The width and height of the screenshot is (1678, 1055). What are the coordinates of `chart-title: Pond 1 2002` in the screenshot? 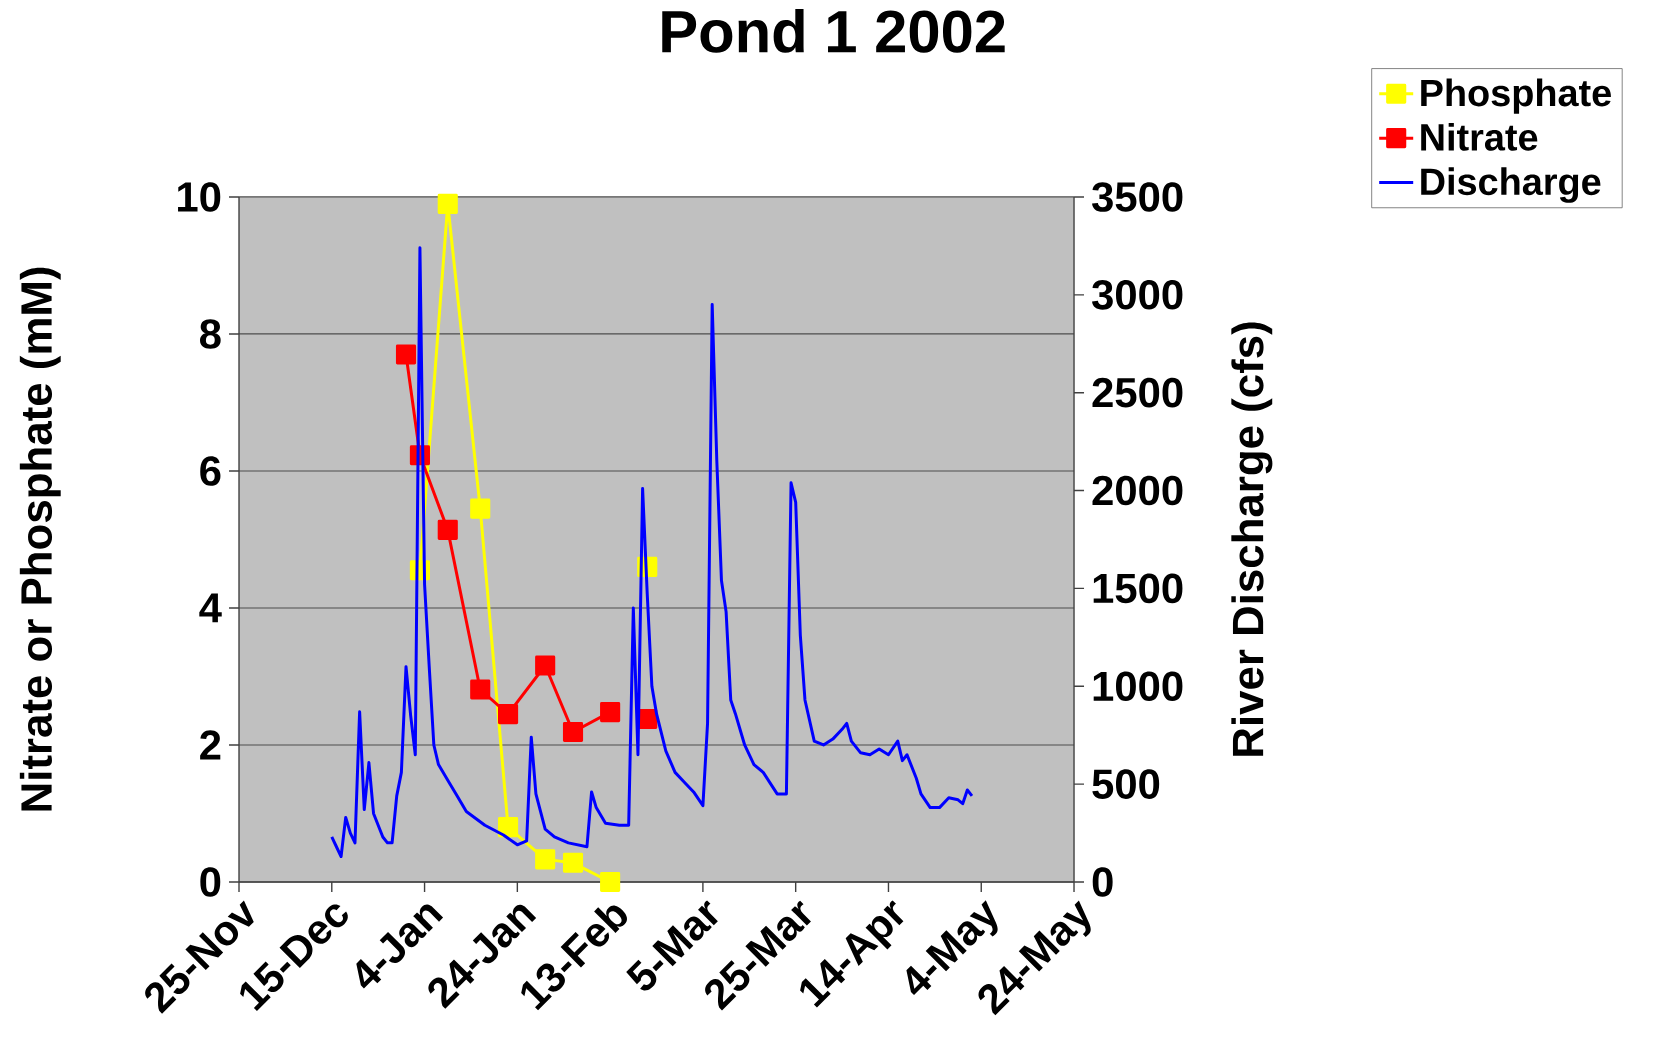 It's located at (833, 30).